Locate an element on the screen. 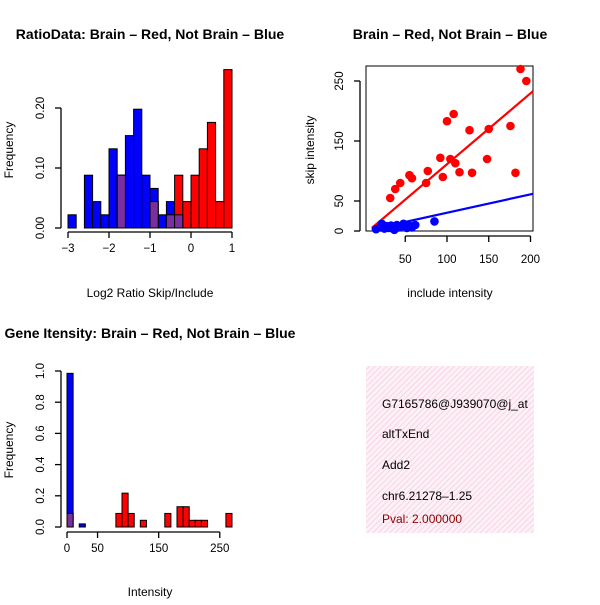 The height and width of the screenshot is (605, 600). gene-intensity-axes: 0 50 150 250 0.0 0.2 0.4 0.6 0.8 1.0 is located at coordinates (132, 459).